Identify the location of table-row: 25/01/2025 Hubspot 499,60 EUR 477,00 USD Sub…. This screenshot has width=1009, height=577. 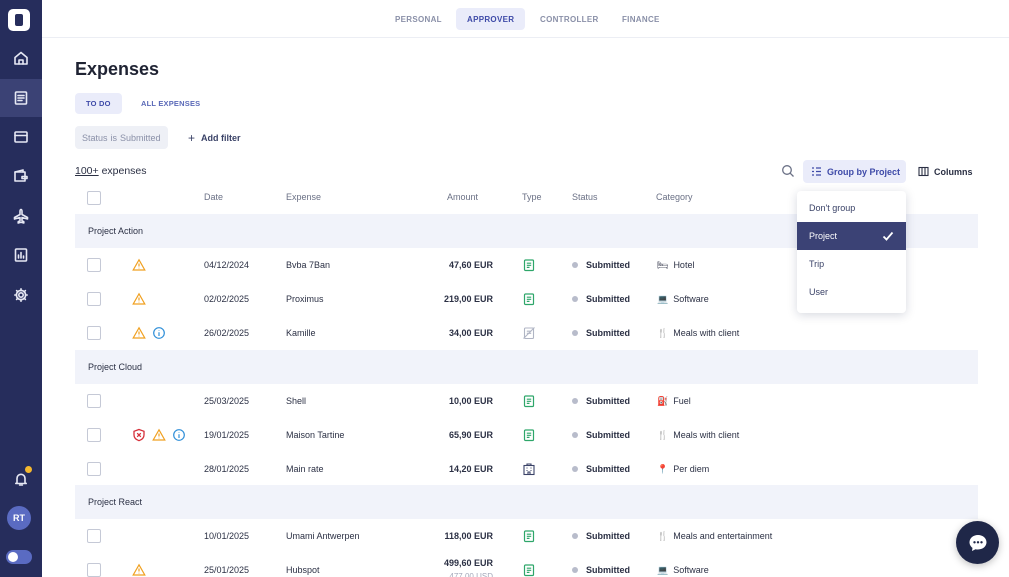
(526, 565).